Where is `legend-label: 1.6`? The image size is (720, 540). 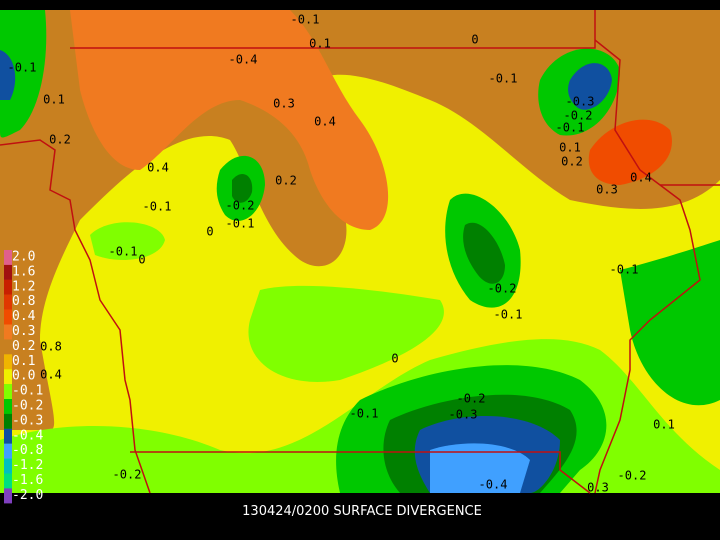
legend-label: 1.6 is located at coordinates (23, 271).